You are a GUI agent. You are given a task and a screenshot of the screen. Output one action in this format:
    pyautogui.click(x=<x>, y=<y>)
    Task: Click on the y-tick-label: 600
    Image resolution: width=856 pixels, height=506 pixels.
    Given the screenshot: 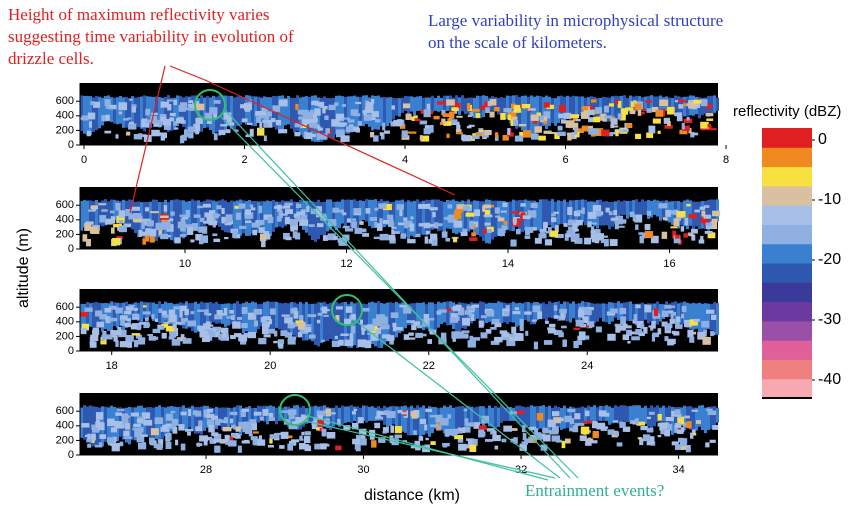 What is the action you would take?
    pyautogui.click(x=65, y=307)
    